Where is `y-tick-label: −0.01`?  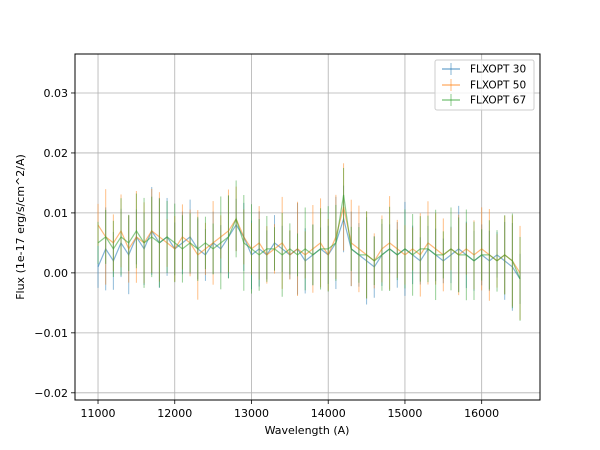
y-tick-label: −0.01 is located at coordinates (51, 333).